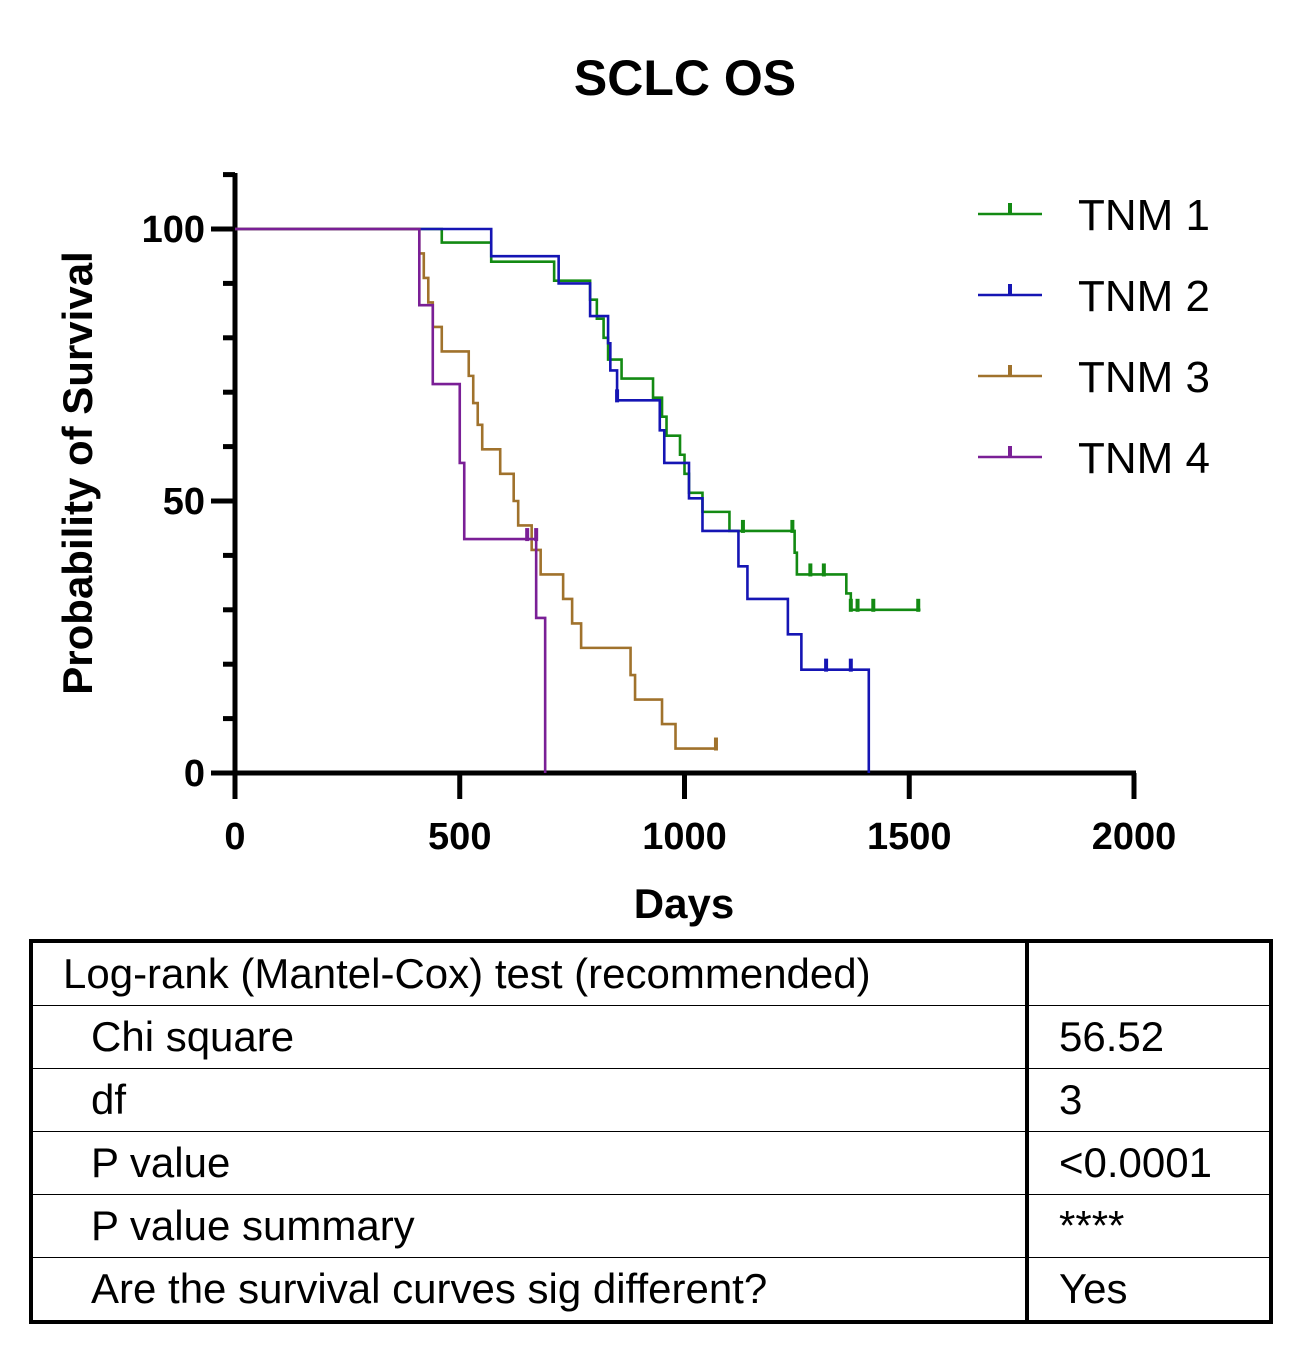 Image resolution: width=1302 pixels, height=1349 pixels. What do you see at coordinates (529, 1037) in the screenshot?
I see `table-row-label: Chi square` at bounding box center [529, 1037].